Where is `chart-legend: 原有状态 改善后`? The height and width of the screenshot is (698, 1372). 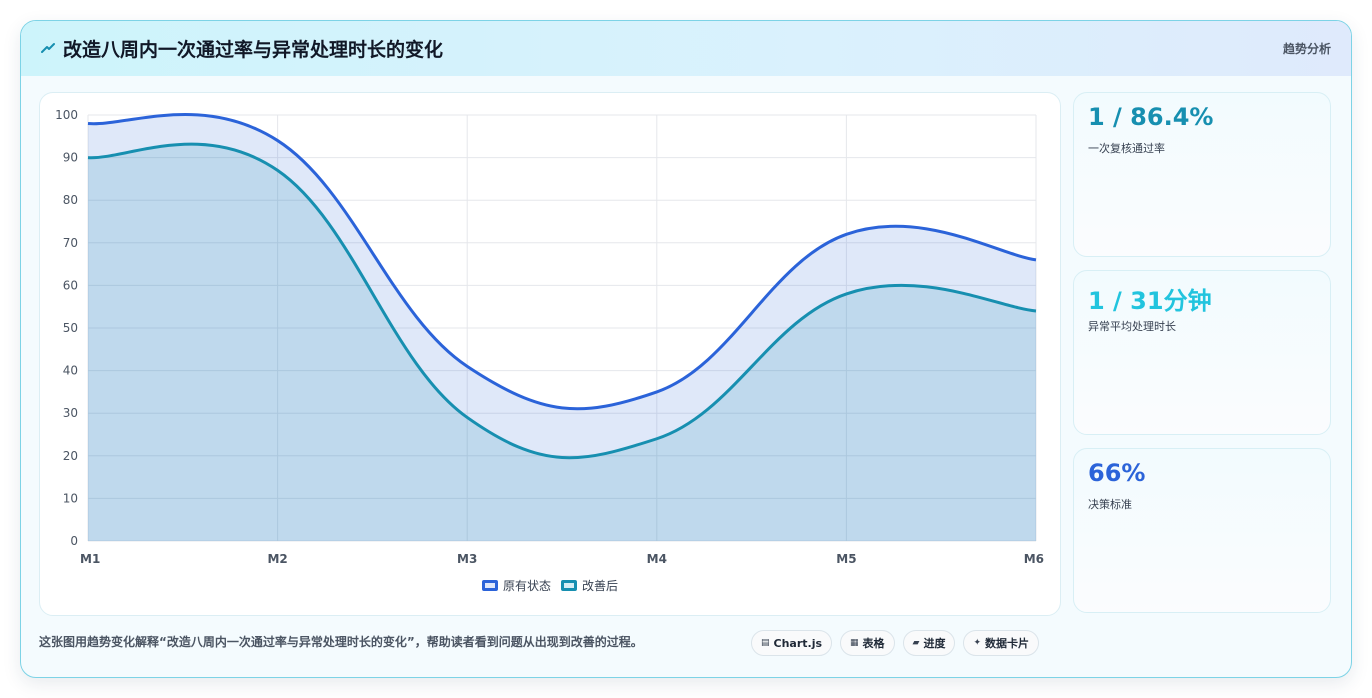
chart-legend: 原有状态 改善后 is located at coordinates (550, 585).